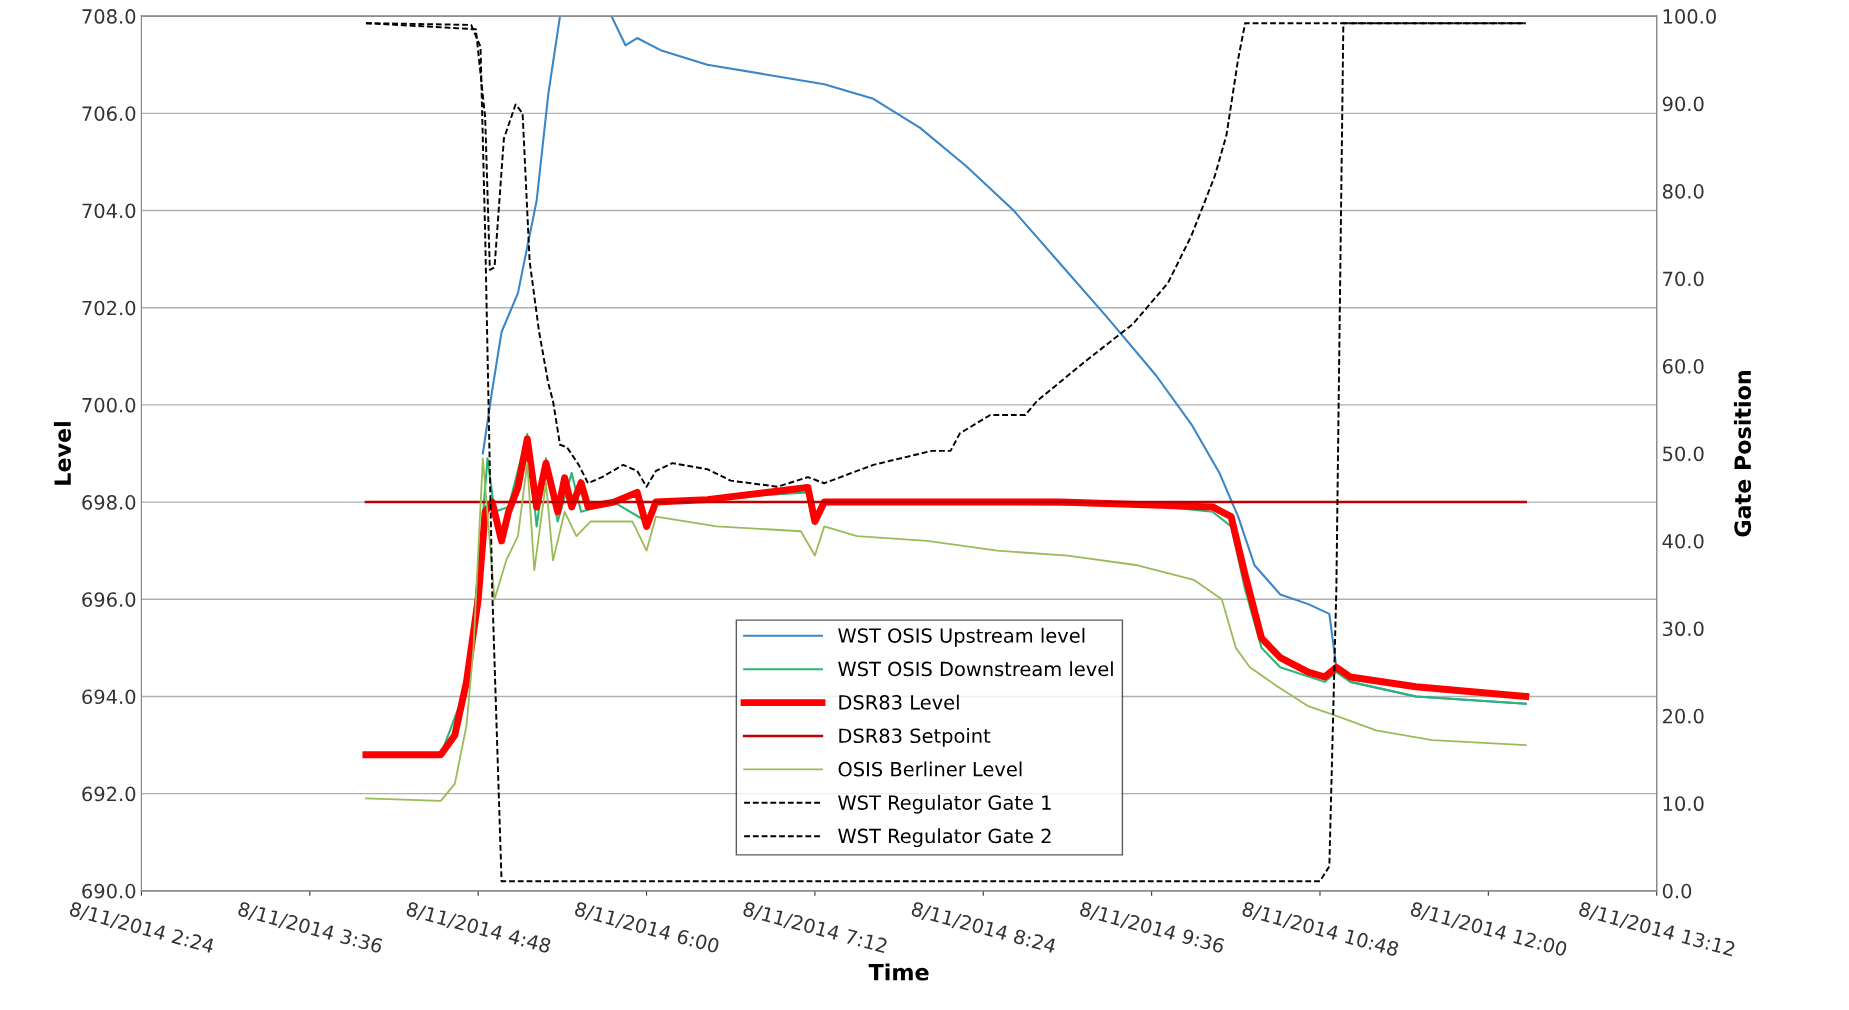 This screenshot has height=1010, width=1849. What do you see at coordinates (109, 16) in the screenshot?
I see `y-tick-label: 708.0` at bounding box center [109, 16].